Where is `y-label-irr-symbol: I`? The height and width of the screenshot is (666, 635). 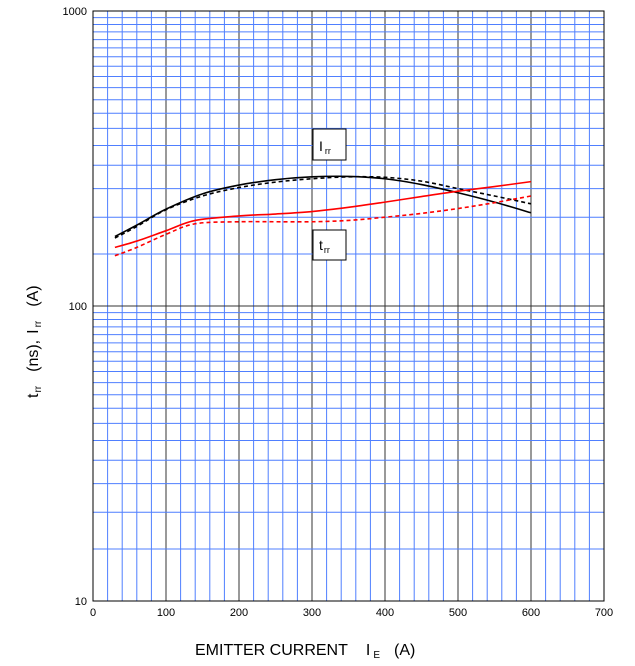 y-label-irr-symbol: I is located at coordinates (33, 331).